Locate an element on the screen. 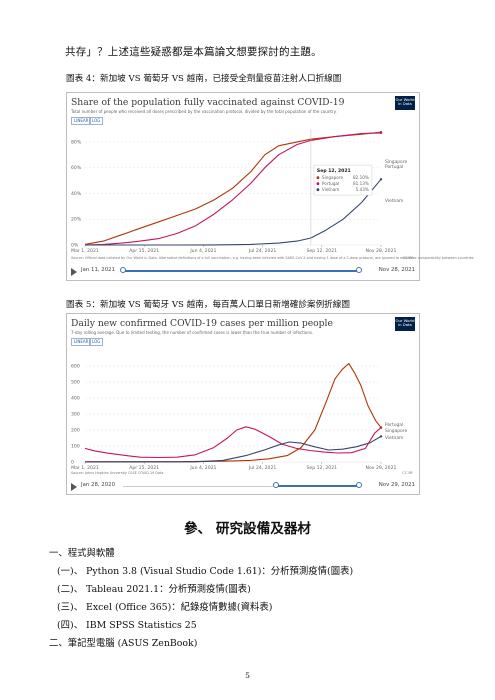 The width and height of the screenshot is (495, 700). timeline-track is located at coordinates (241, 486).